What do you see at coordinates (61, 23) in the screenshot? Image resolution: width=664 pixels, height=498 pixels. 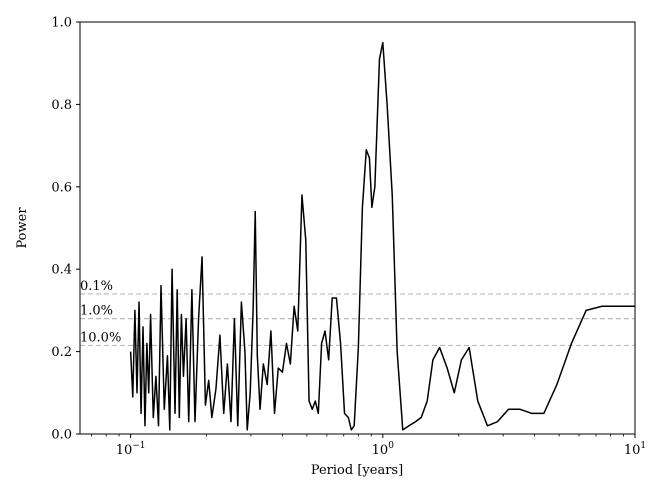 I see `y-tick-label: 1.0` at bounding box center [61, 23].